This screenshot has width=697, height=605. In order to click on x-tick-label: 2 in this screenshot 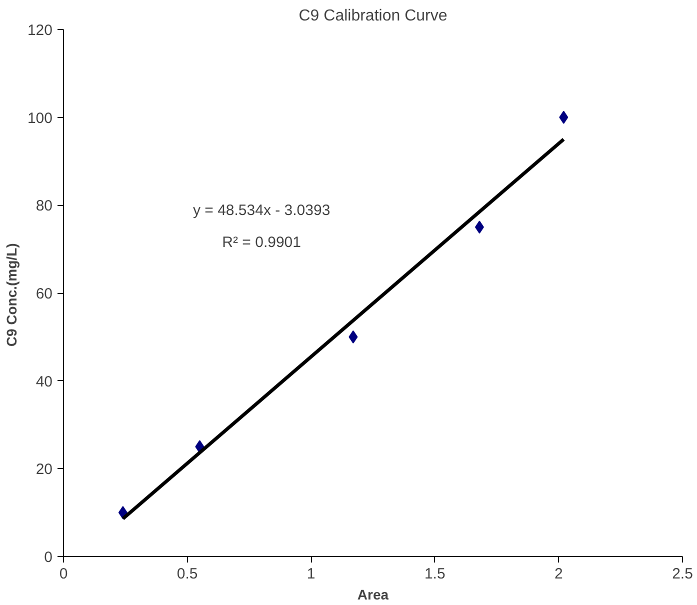, I will do `click(558, 574)`.